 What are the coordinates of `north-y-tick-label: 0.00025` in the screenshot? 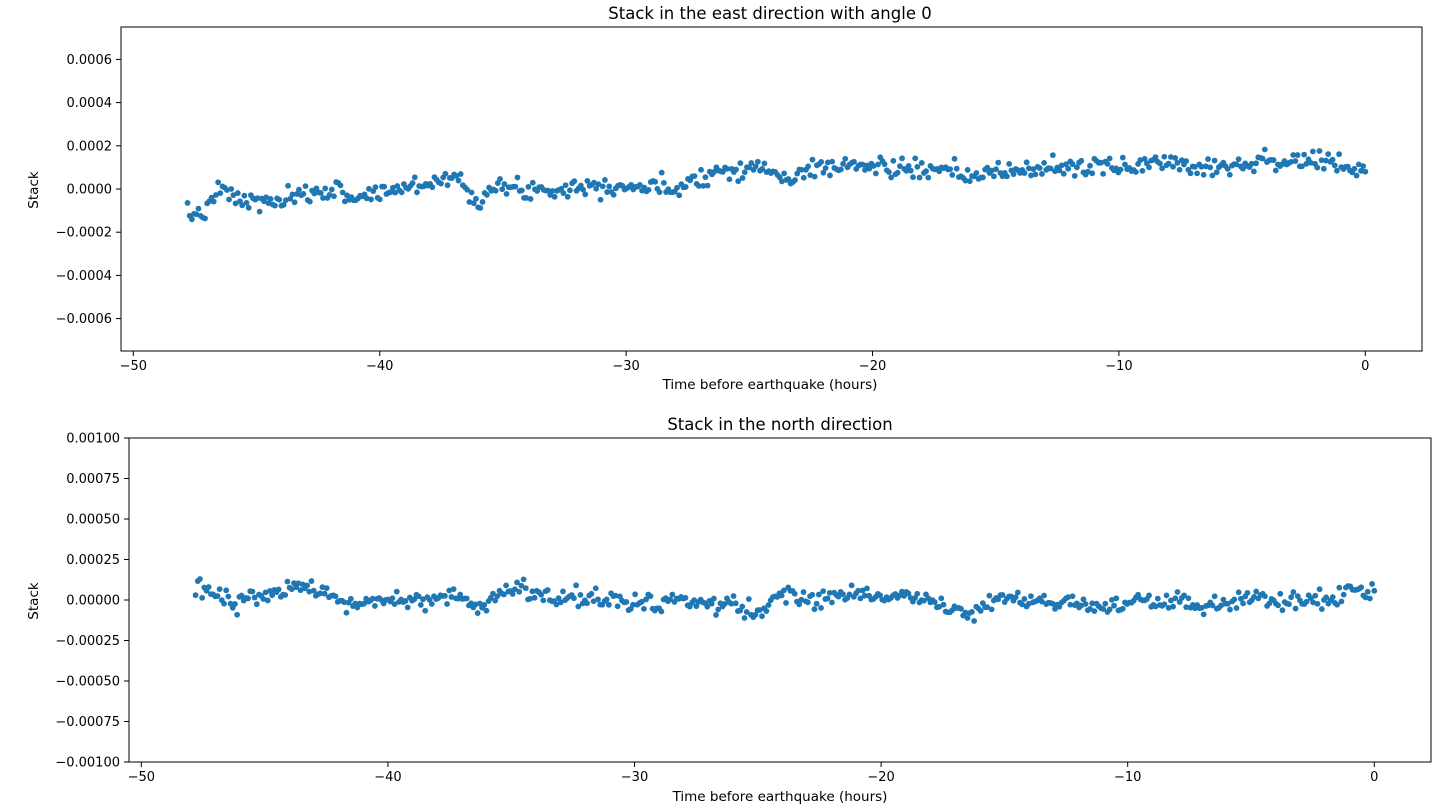 It's located at (93, 560).